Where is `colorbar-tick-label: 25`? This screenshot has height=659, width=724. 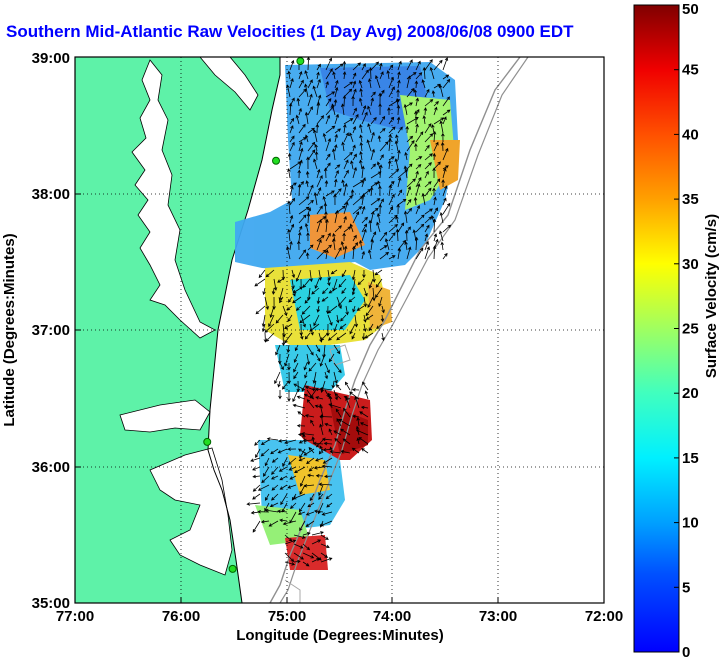 colorbar-tick-label: 25 is located at coordinates (690, 329).